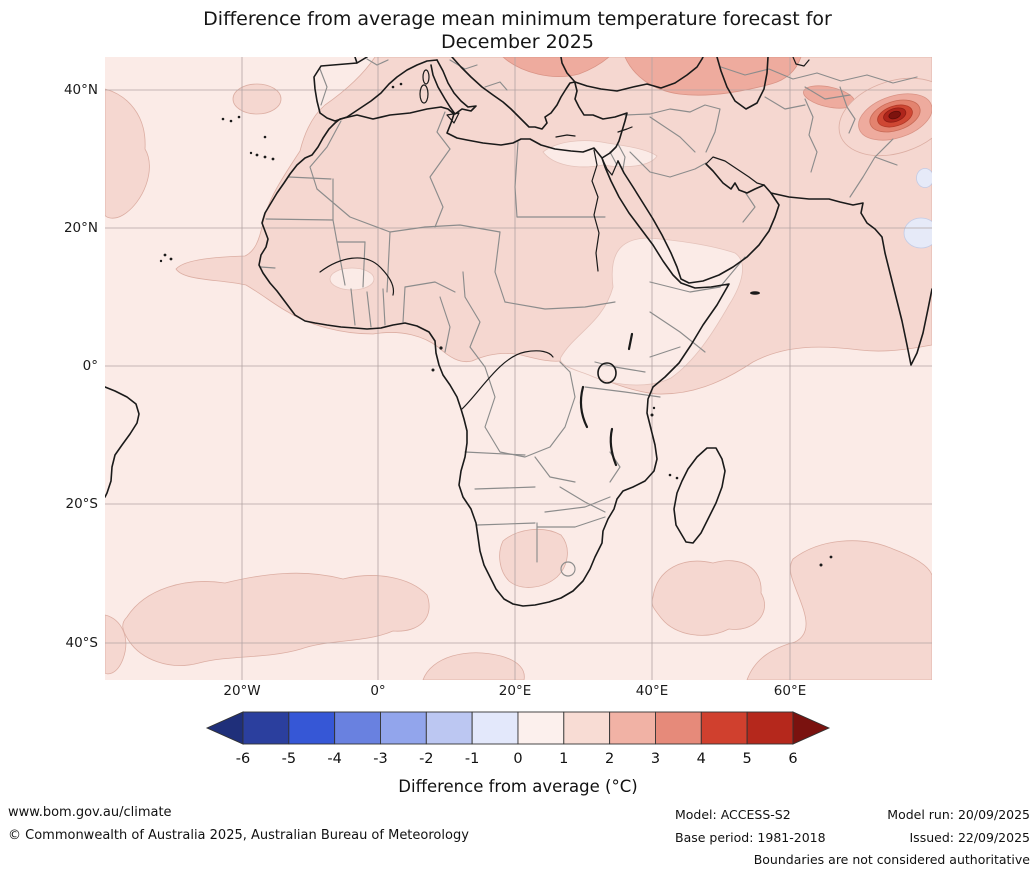 Image resolution: width=1035 pixels, height=873 pixels. I want to click on arabia-coastline, so click(698, 222).